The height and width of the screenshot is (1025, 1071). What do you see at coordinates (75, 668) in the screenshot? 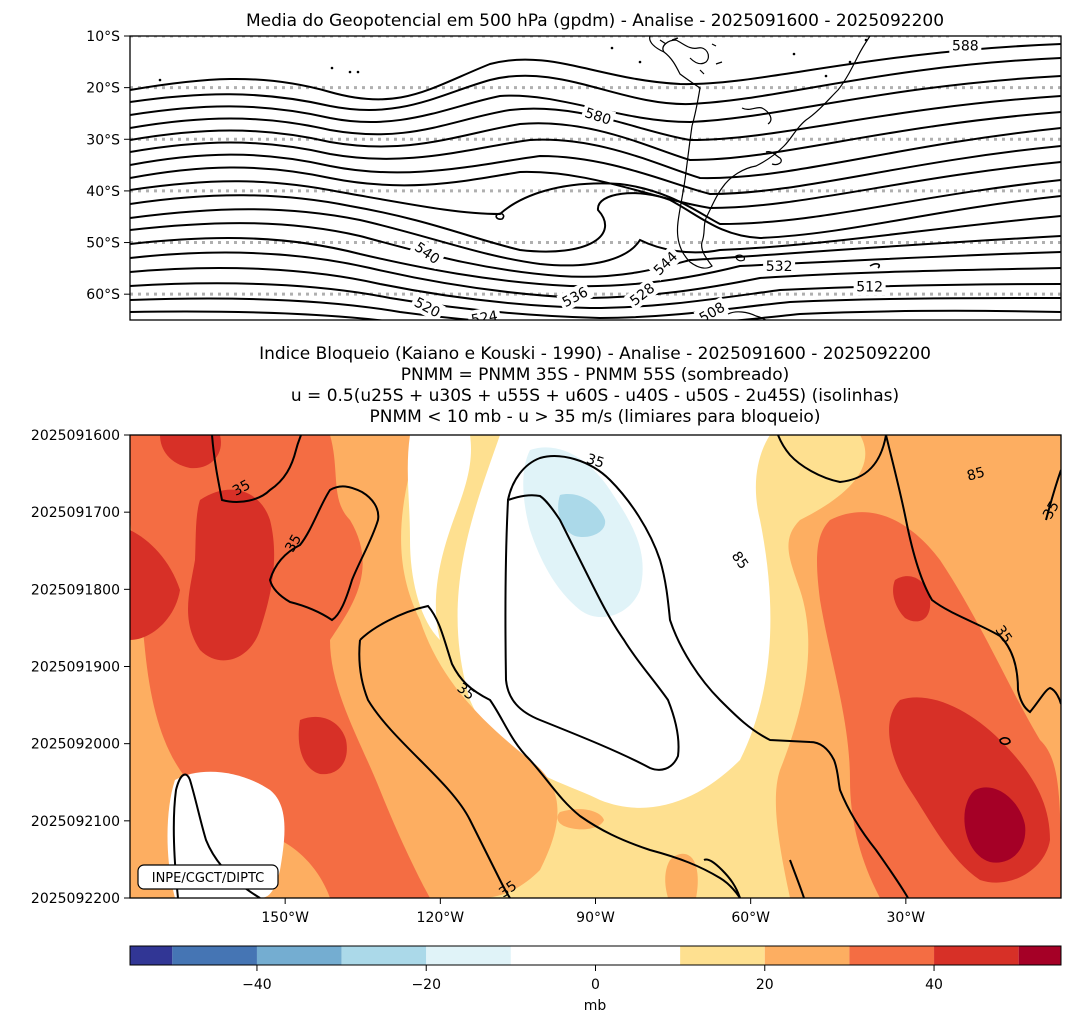
I see `y-tick-label: 2025091900` at bounding box center [75, 668].